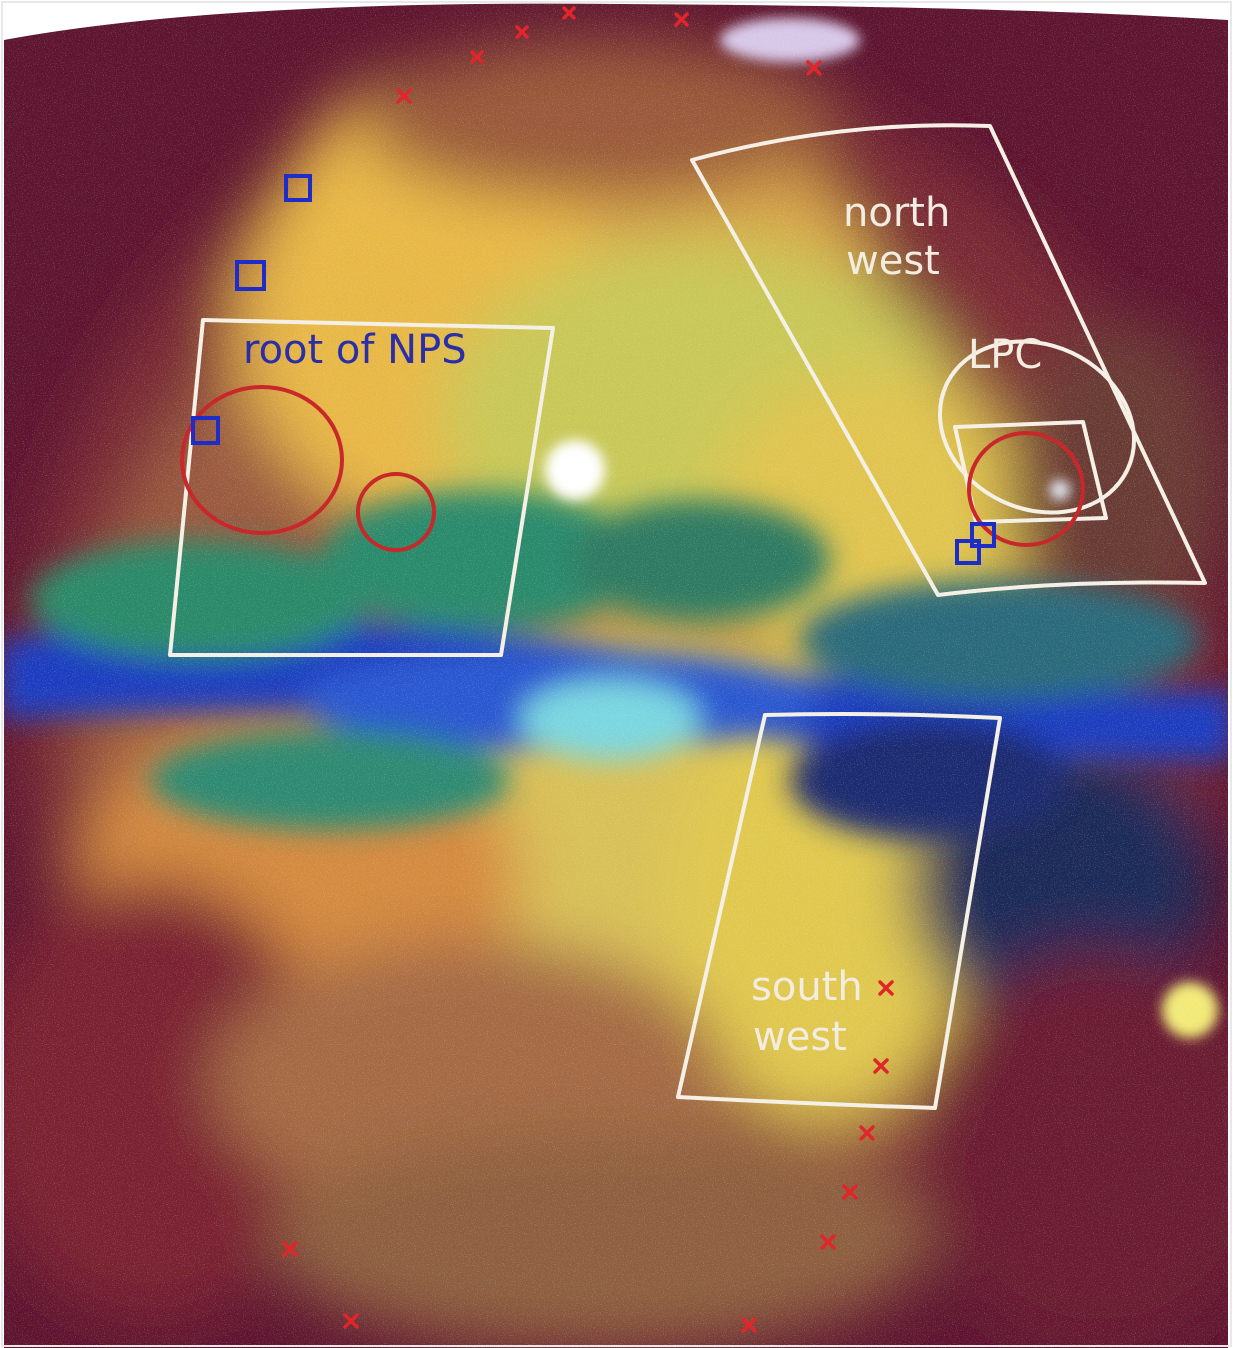 The width and height of the screenshot is (1233, 1348). Describe the element at coordinates (1005, 355) in the screenshot. I see `lpc-label: LPC` at that location.